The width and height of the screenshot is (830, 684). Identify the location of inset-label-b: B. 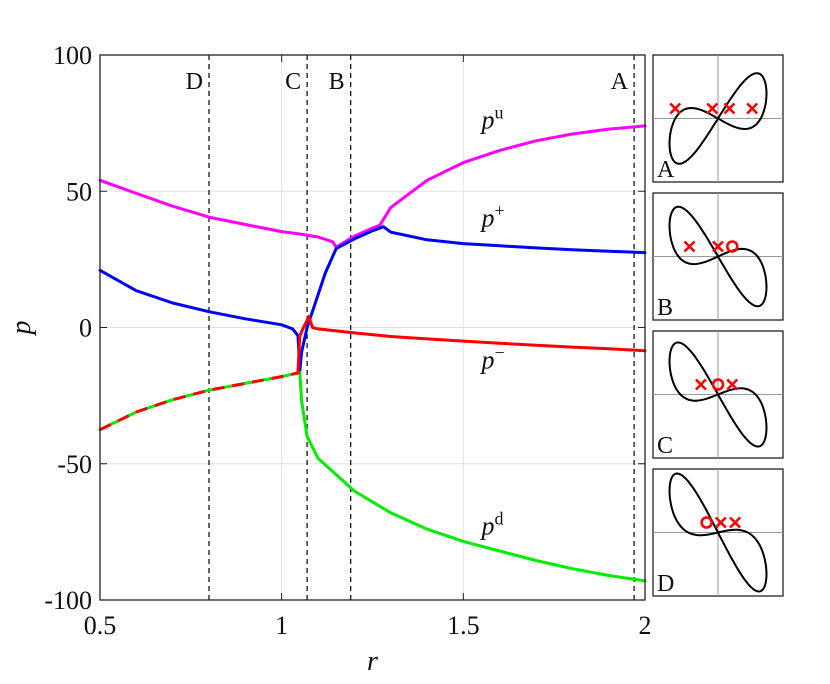
(665, 308).